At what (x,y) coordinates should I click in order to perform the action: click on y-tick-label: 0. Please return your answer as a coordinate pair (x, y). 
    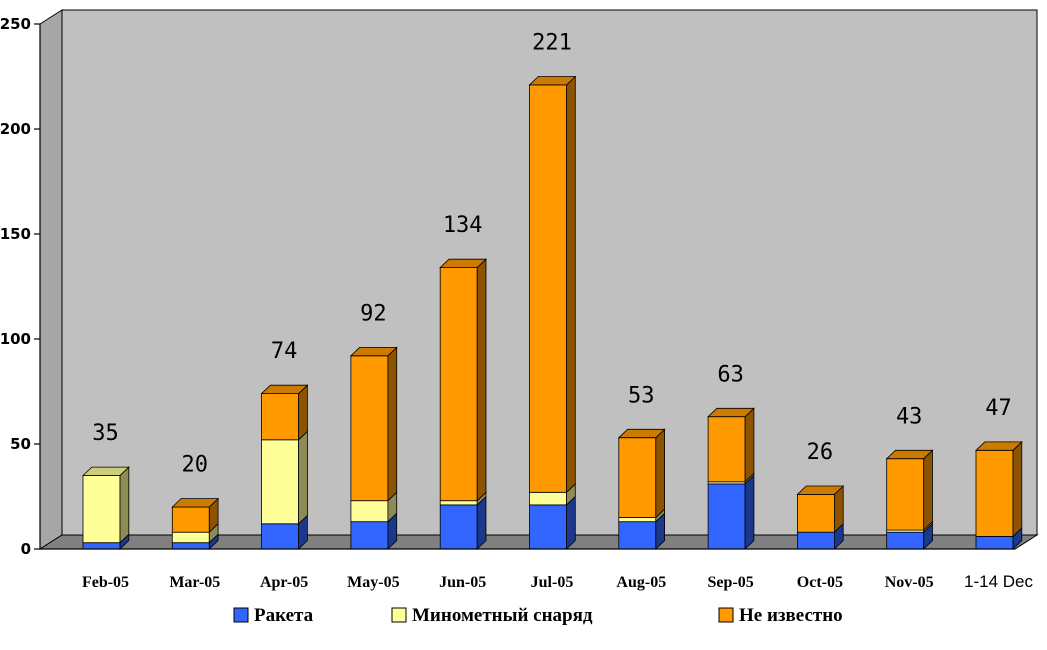
    Looking at the image, I should click on (26, 549).